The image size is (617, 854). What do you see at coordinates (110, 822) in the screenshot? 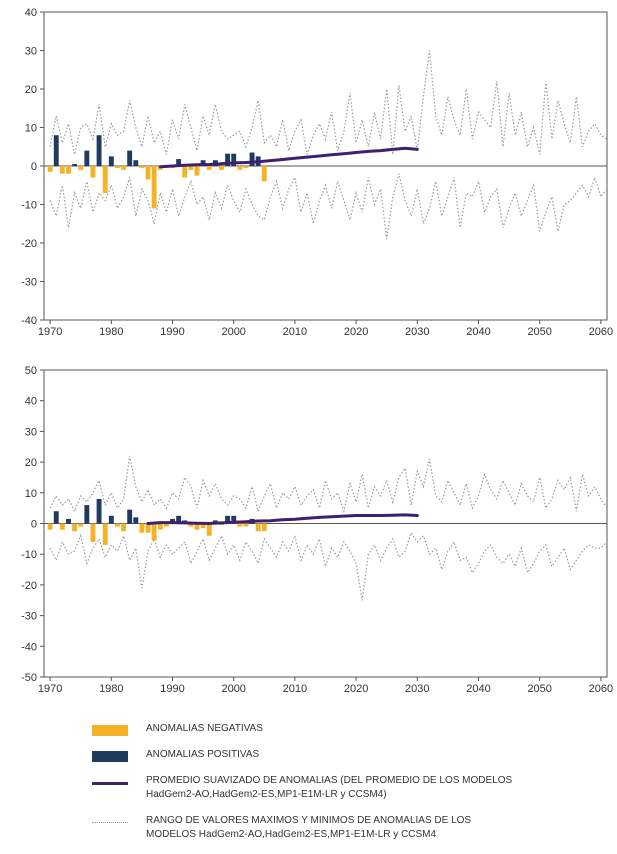
I see `range-dotted-swatch-icon` at bounding box center [110, 822].